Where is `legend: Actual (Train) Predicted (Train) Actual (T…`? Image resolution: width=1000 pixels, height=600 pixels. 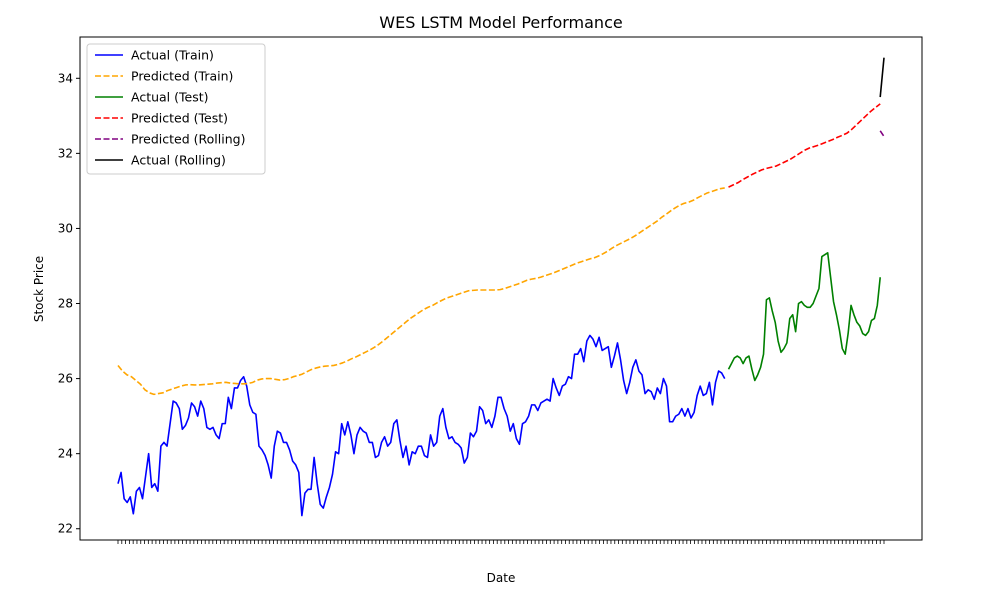 legend: Actual (Train) Predicted (Train) Actual (T… is located at coordinates (176, 109).